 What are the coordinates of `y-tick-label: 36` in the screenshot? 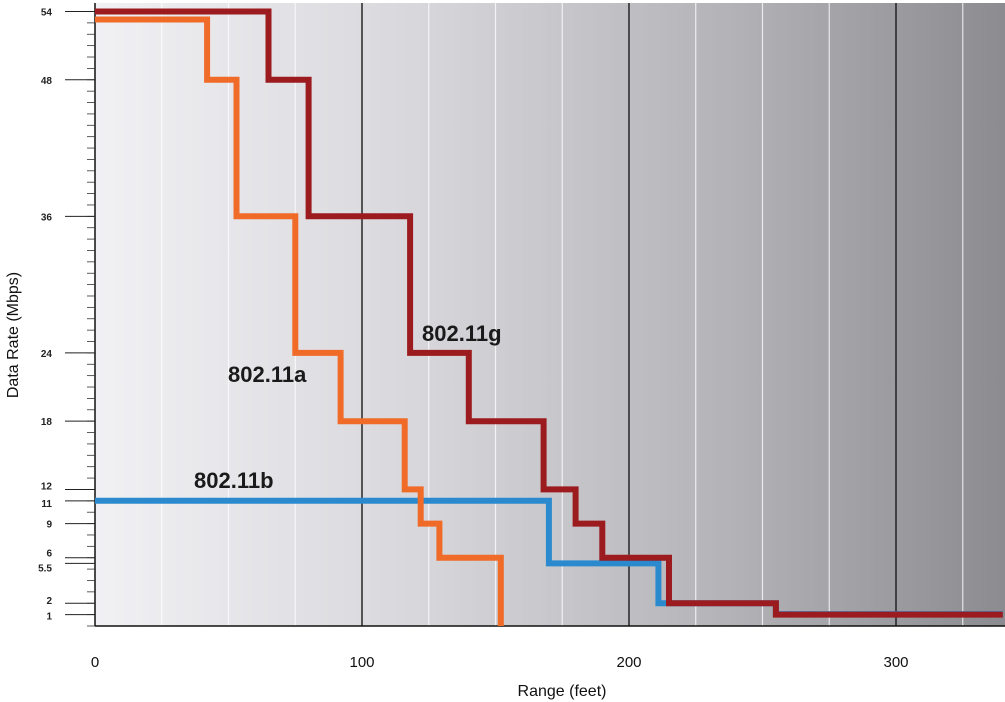 It's located at (47, 217).